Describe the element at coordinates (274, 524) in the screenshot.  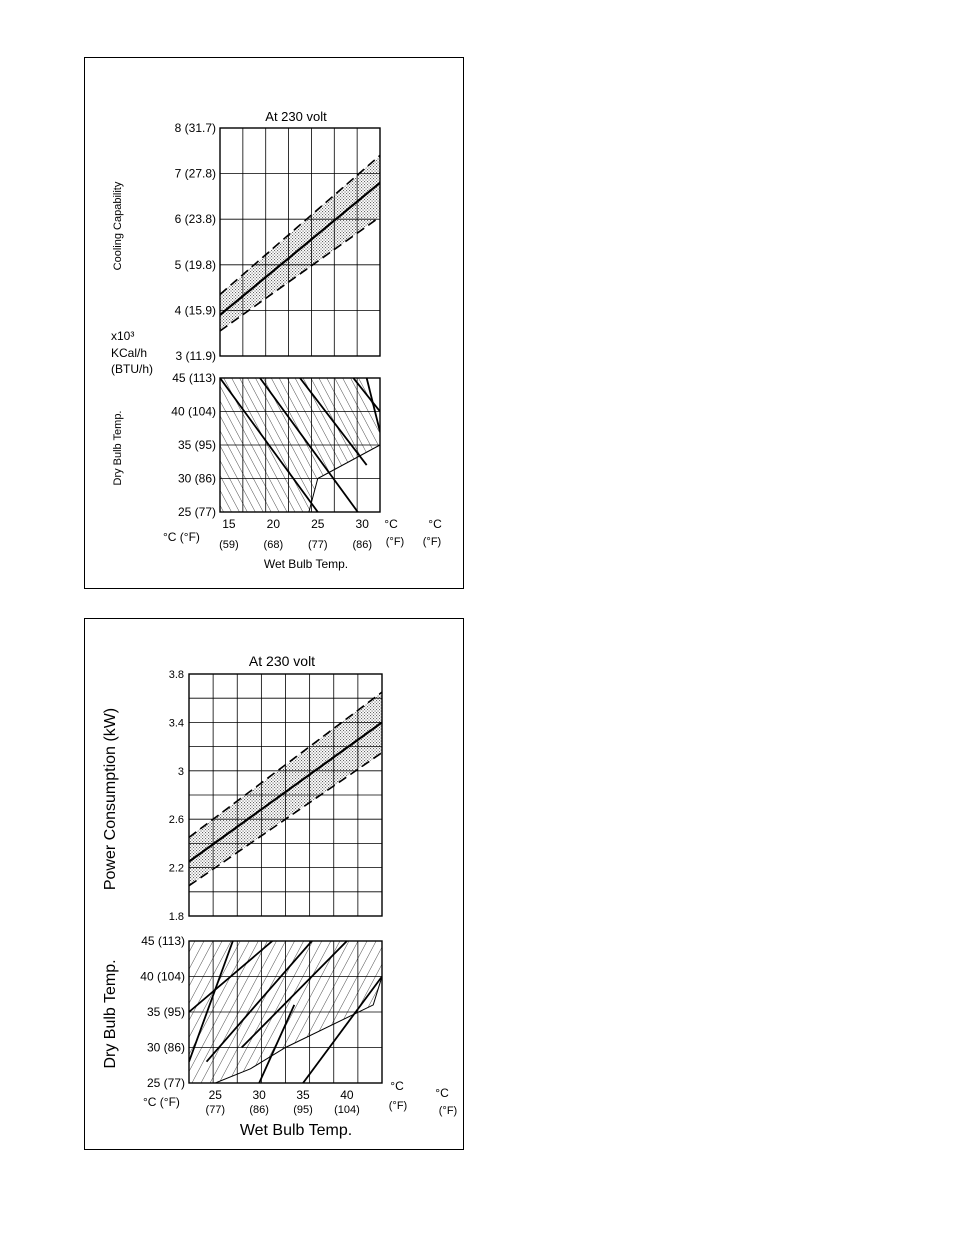
I see `drybulb1-x-tick-label: 20` at that location.